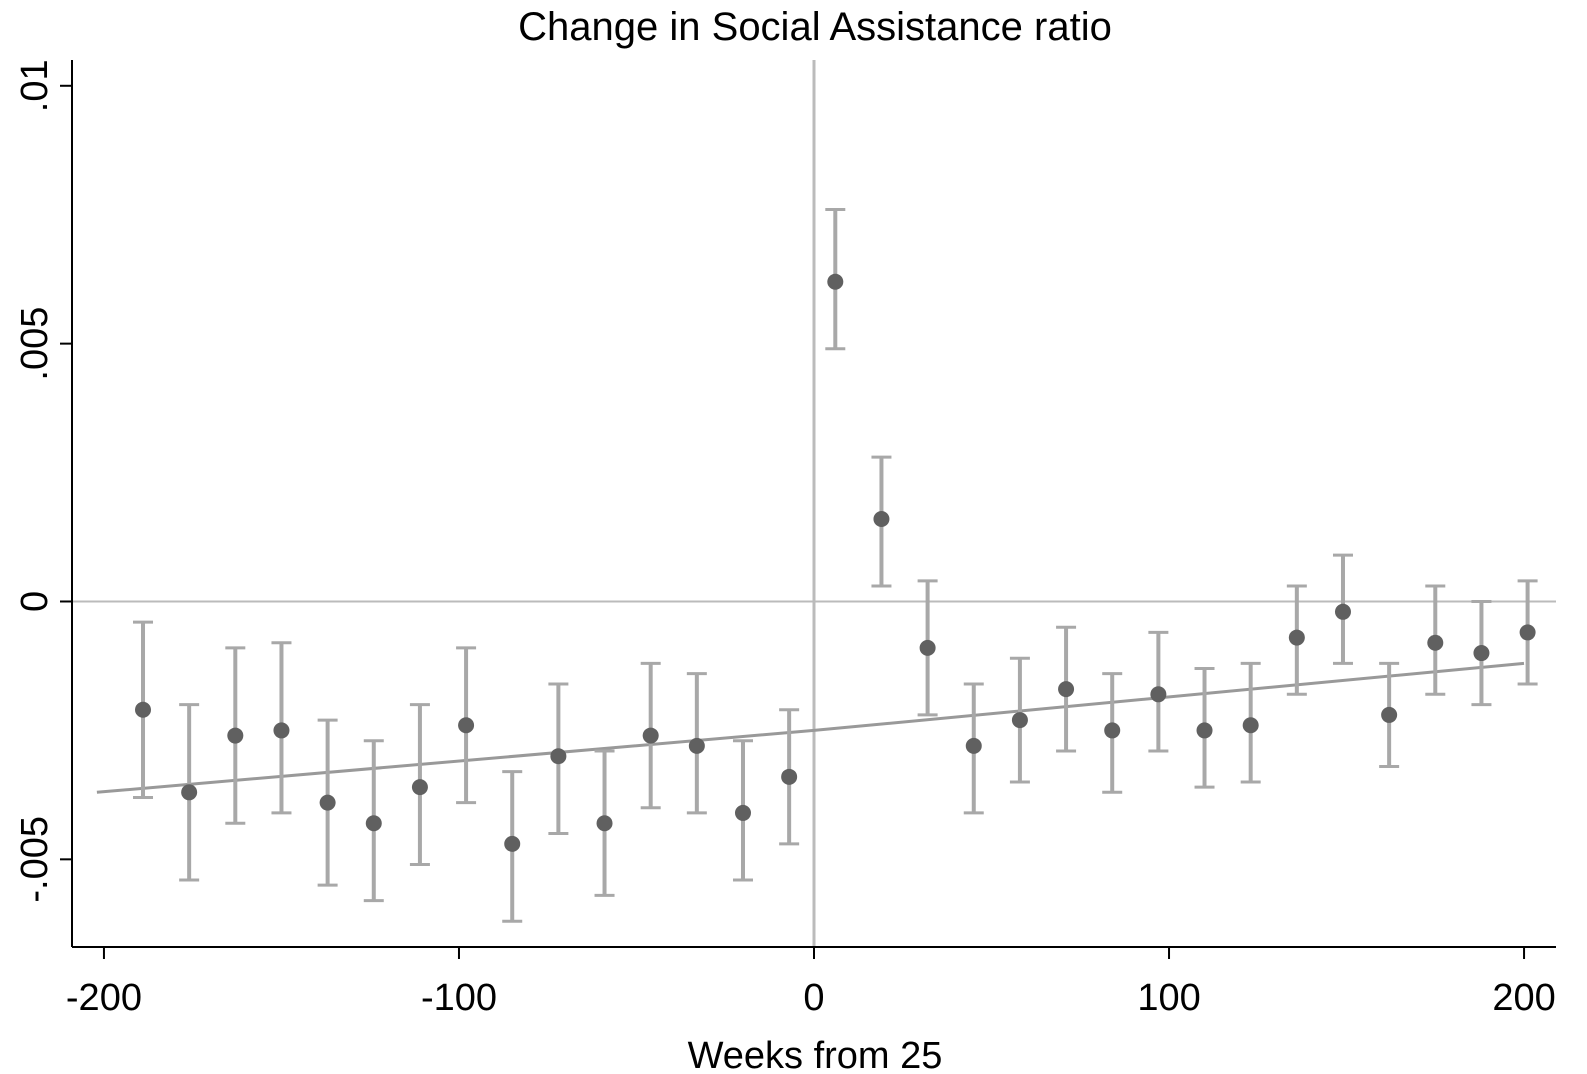 This screenshot has width=1587, height=1074. I want to click on x-tick-label: 200, so click(1523, 998).